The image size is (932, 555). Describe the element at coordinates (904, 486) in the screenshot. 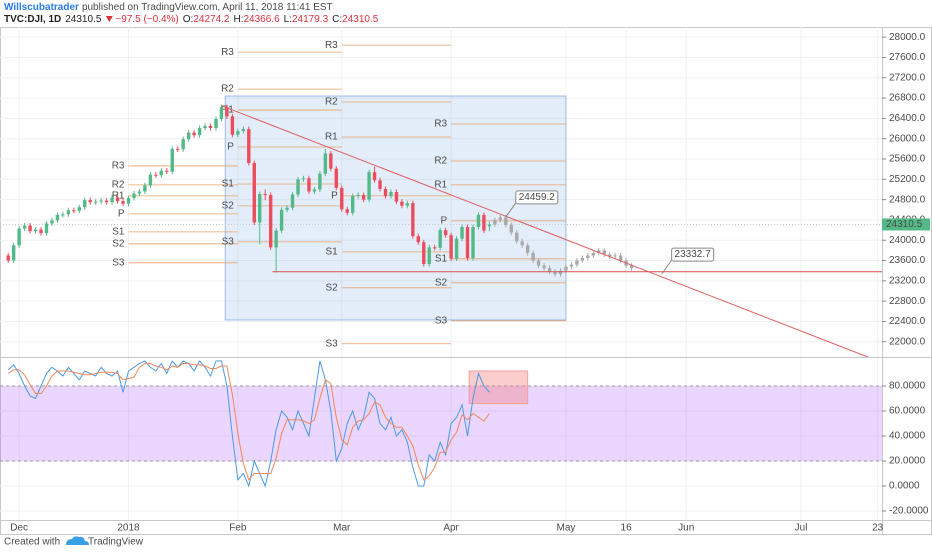

I see `y-tick-label: 0.0000` at that location.